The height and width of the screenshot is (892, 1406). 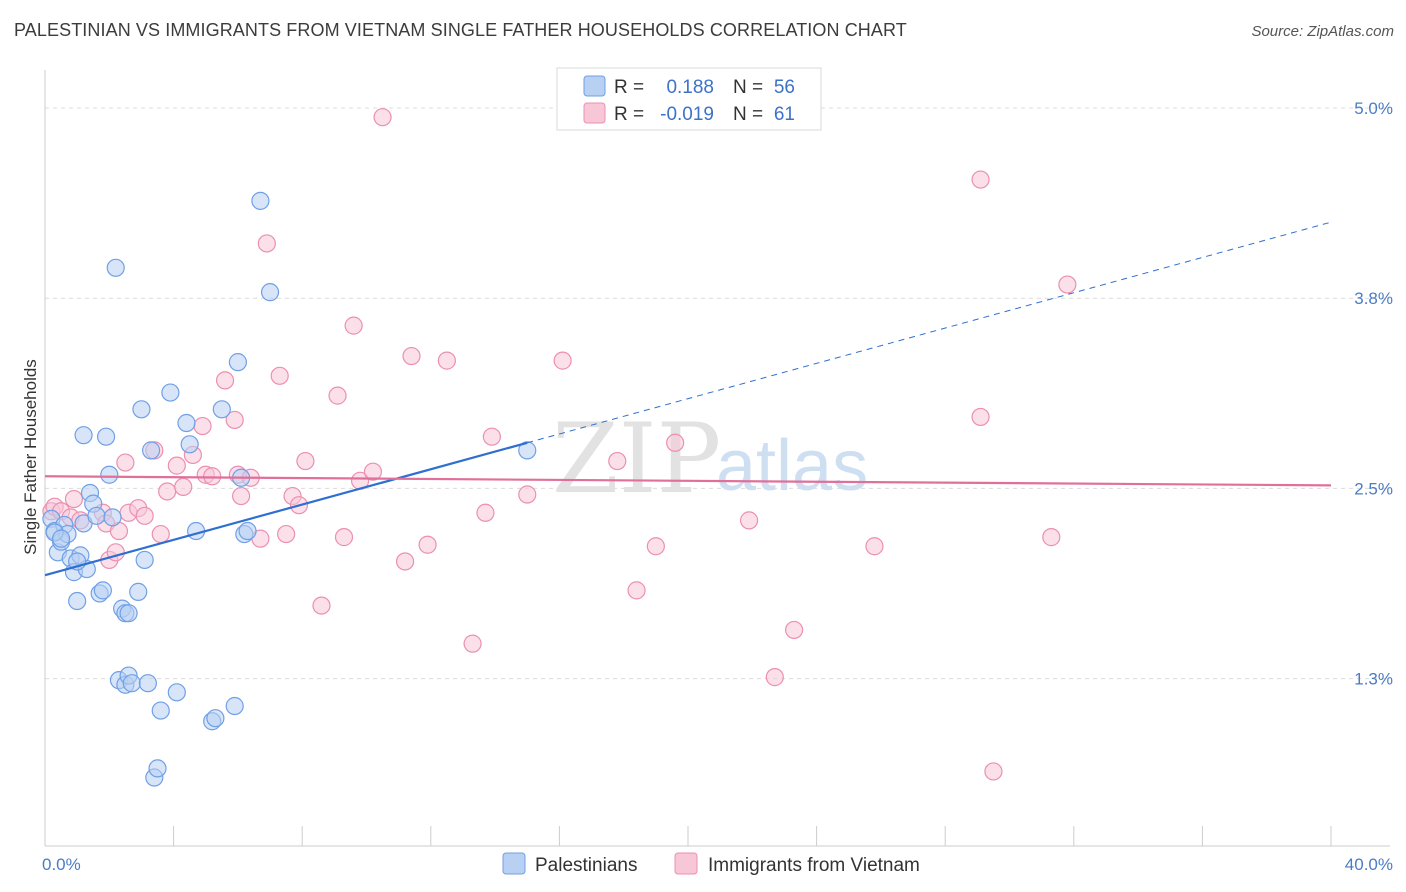 What do you see at coordinates (748, 114) in the screenshot?
I see `legend-n-label-2: N =` at bounding box center [748, 114].